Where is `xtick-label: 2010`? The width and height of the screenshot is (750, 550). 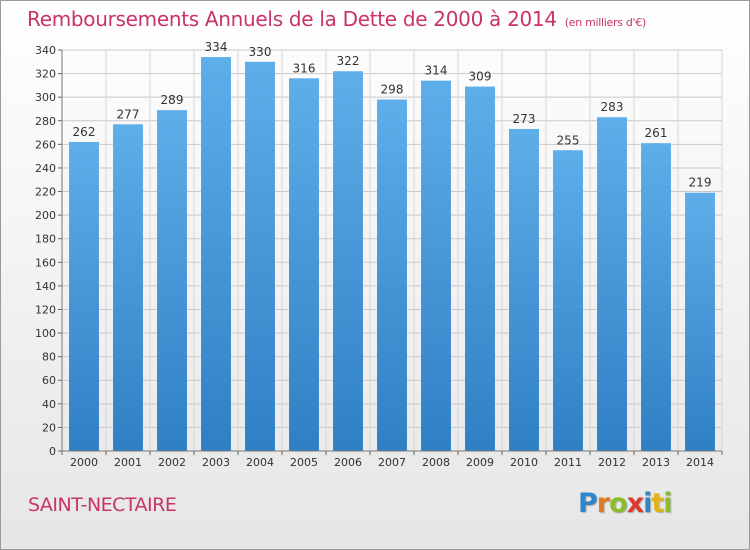
xtick-label: 2010 is located at coordinates (524, 462).